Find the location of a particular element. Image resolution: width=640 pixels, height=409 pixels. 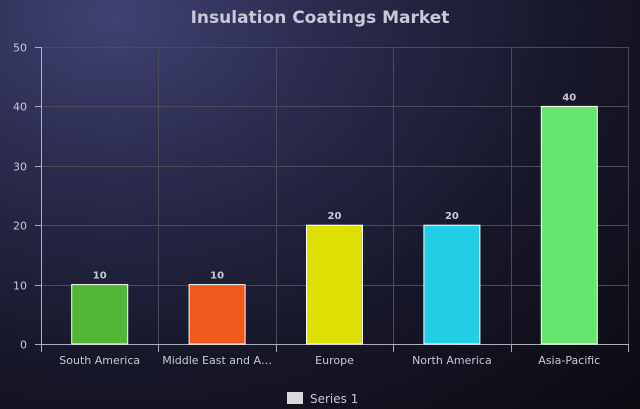

x-tick-label: Europe is located at coordinates (334, 360).